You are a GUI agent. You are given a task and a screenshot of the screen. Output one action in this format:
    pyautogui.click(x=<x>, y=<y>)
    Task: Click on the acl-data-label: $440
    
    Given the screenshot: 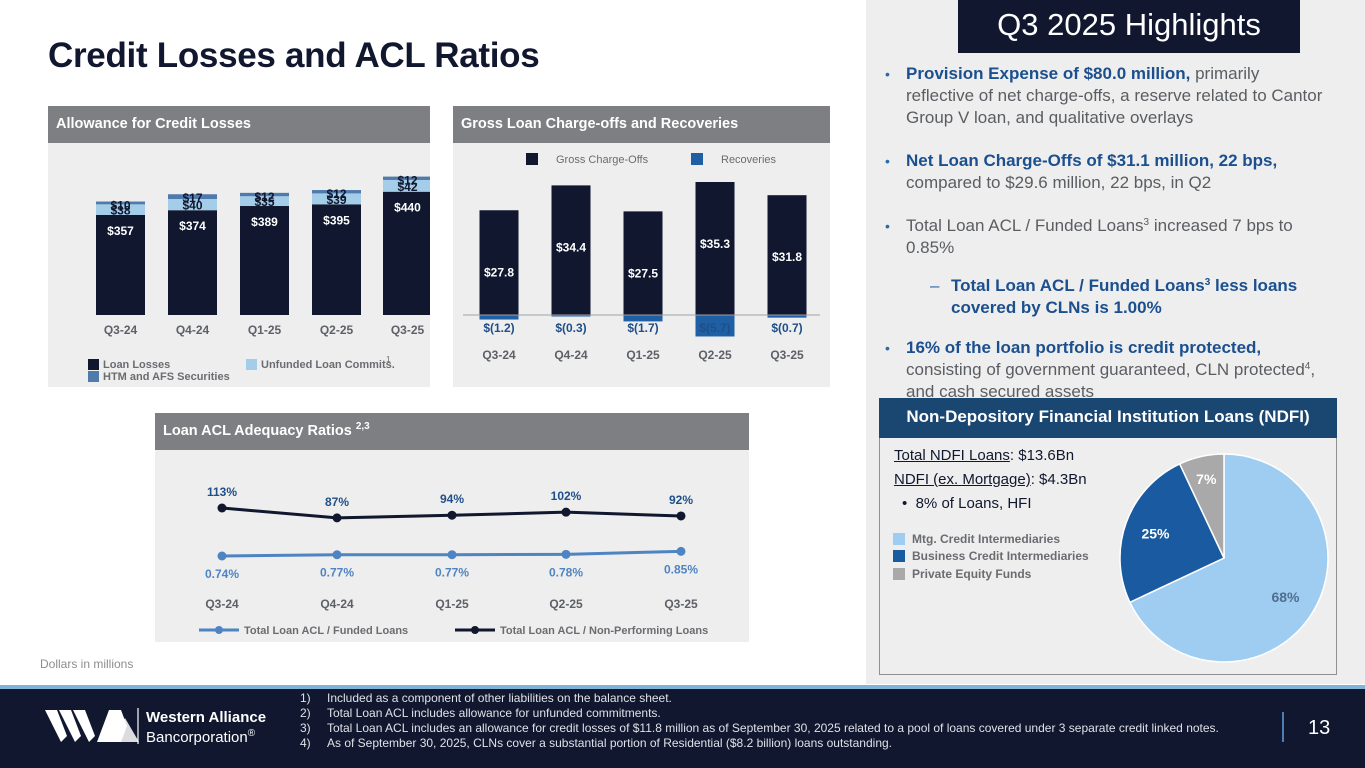 What is the action you would take?
    pyautogui.click(x=407, y=208)
    